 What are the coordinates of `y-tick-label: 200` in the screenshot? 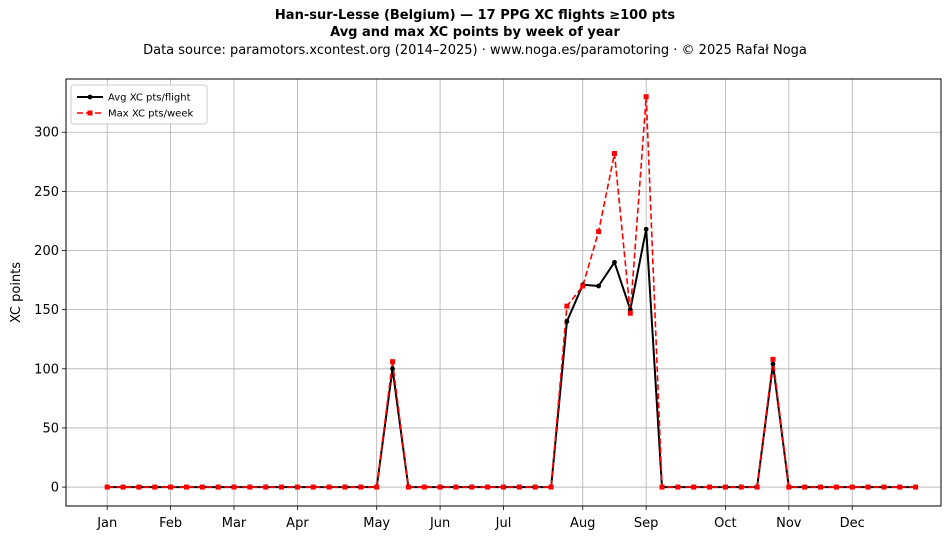 It's located at (46, 251).